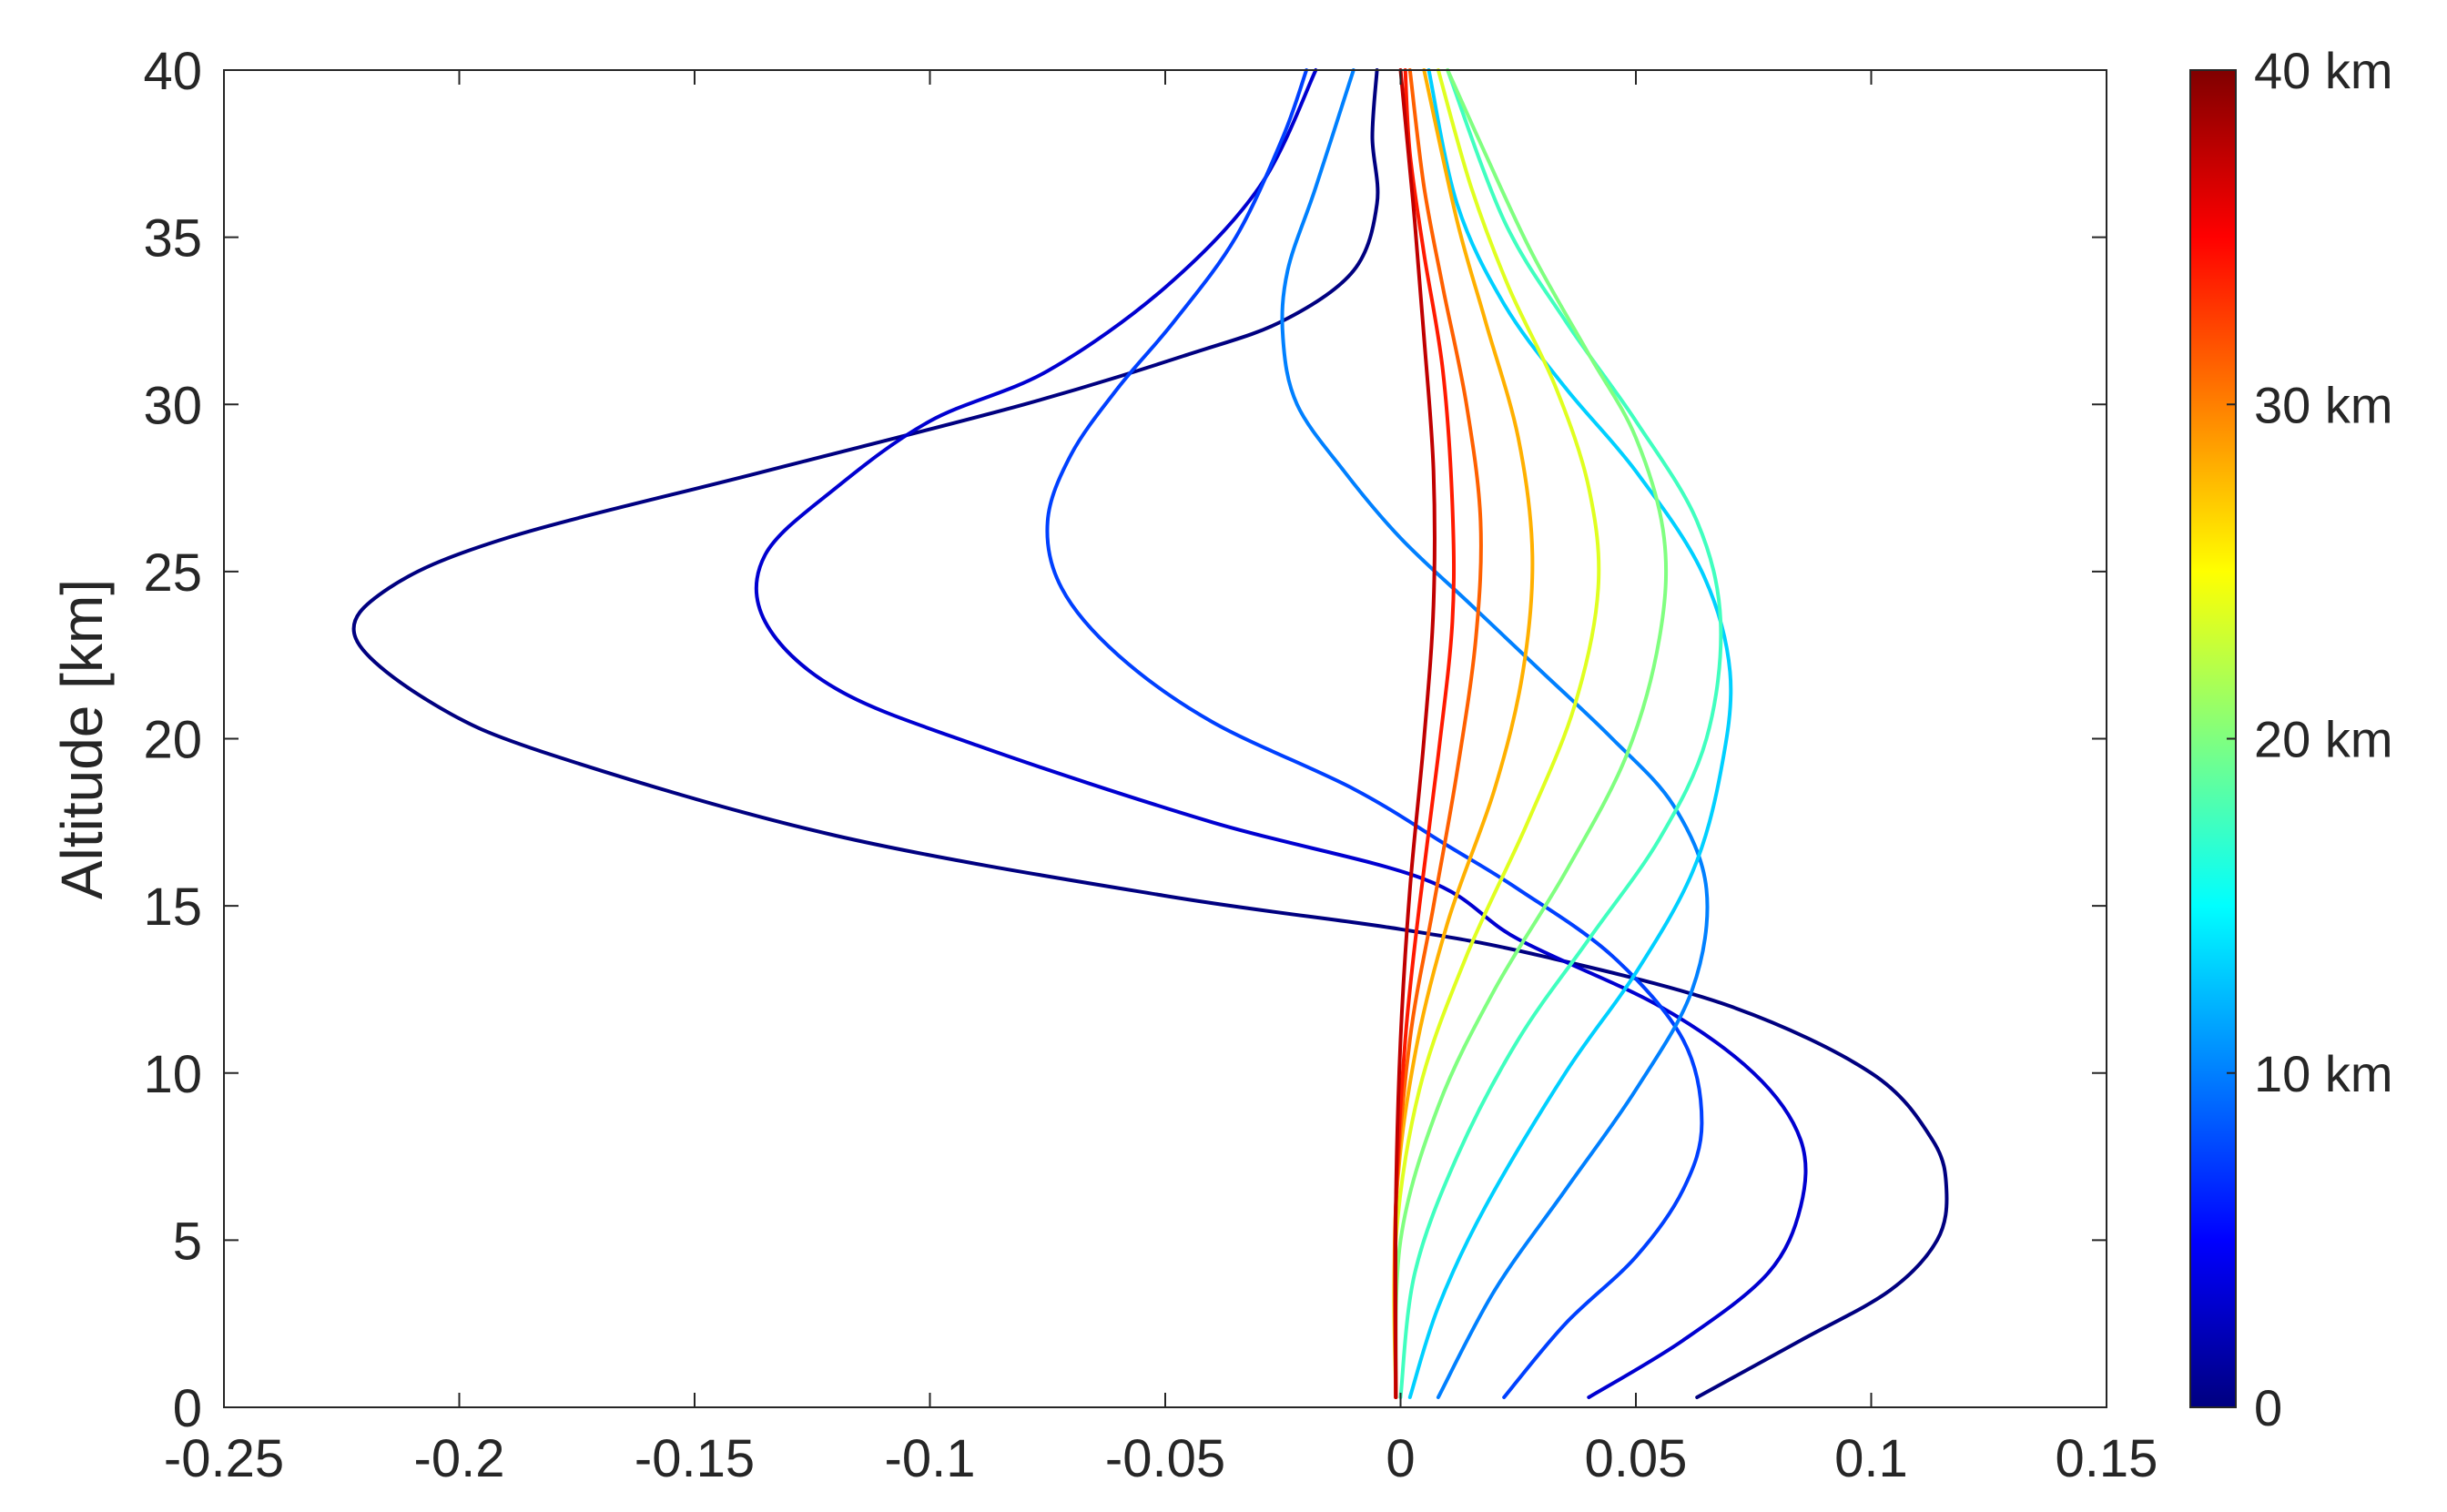 The width and height of the screenshot is (2447, 1512). I want to click on x-tick-label: -0.05, so click(1165, 1458).